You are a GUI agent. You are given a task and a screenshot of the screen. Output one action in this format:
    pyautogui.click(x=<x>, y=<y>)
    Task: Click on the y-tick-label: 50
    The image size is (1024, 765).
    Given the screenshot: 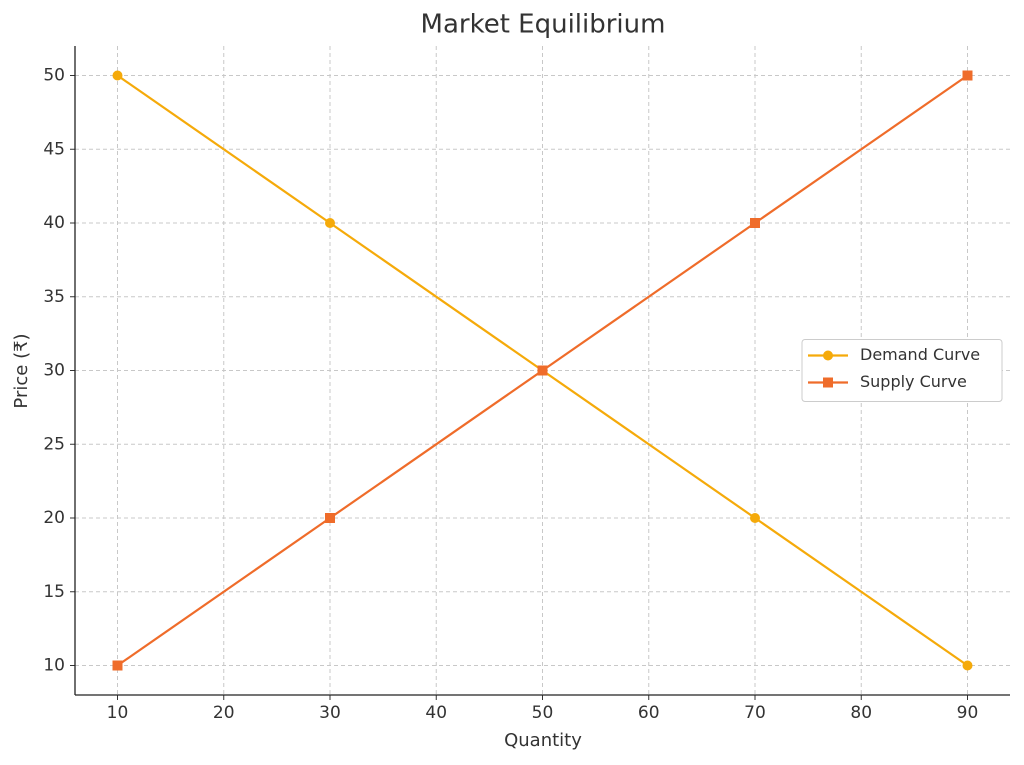 What is the action you would take?
    pyautogui.click(x=54, y=76)
    